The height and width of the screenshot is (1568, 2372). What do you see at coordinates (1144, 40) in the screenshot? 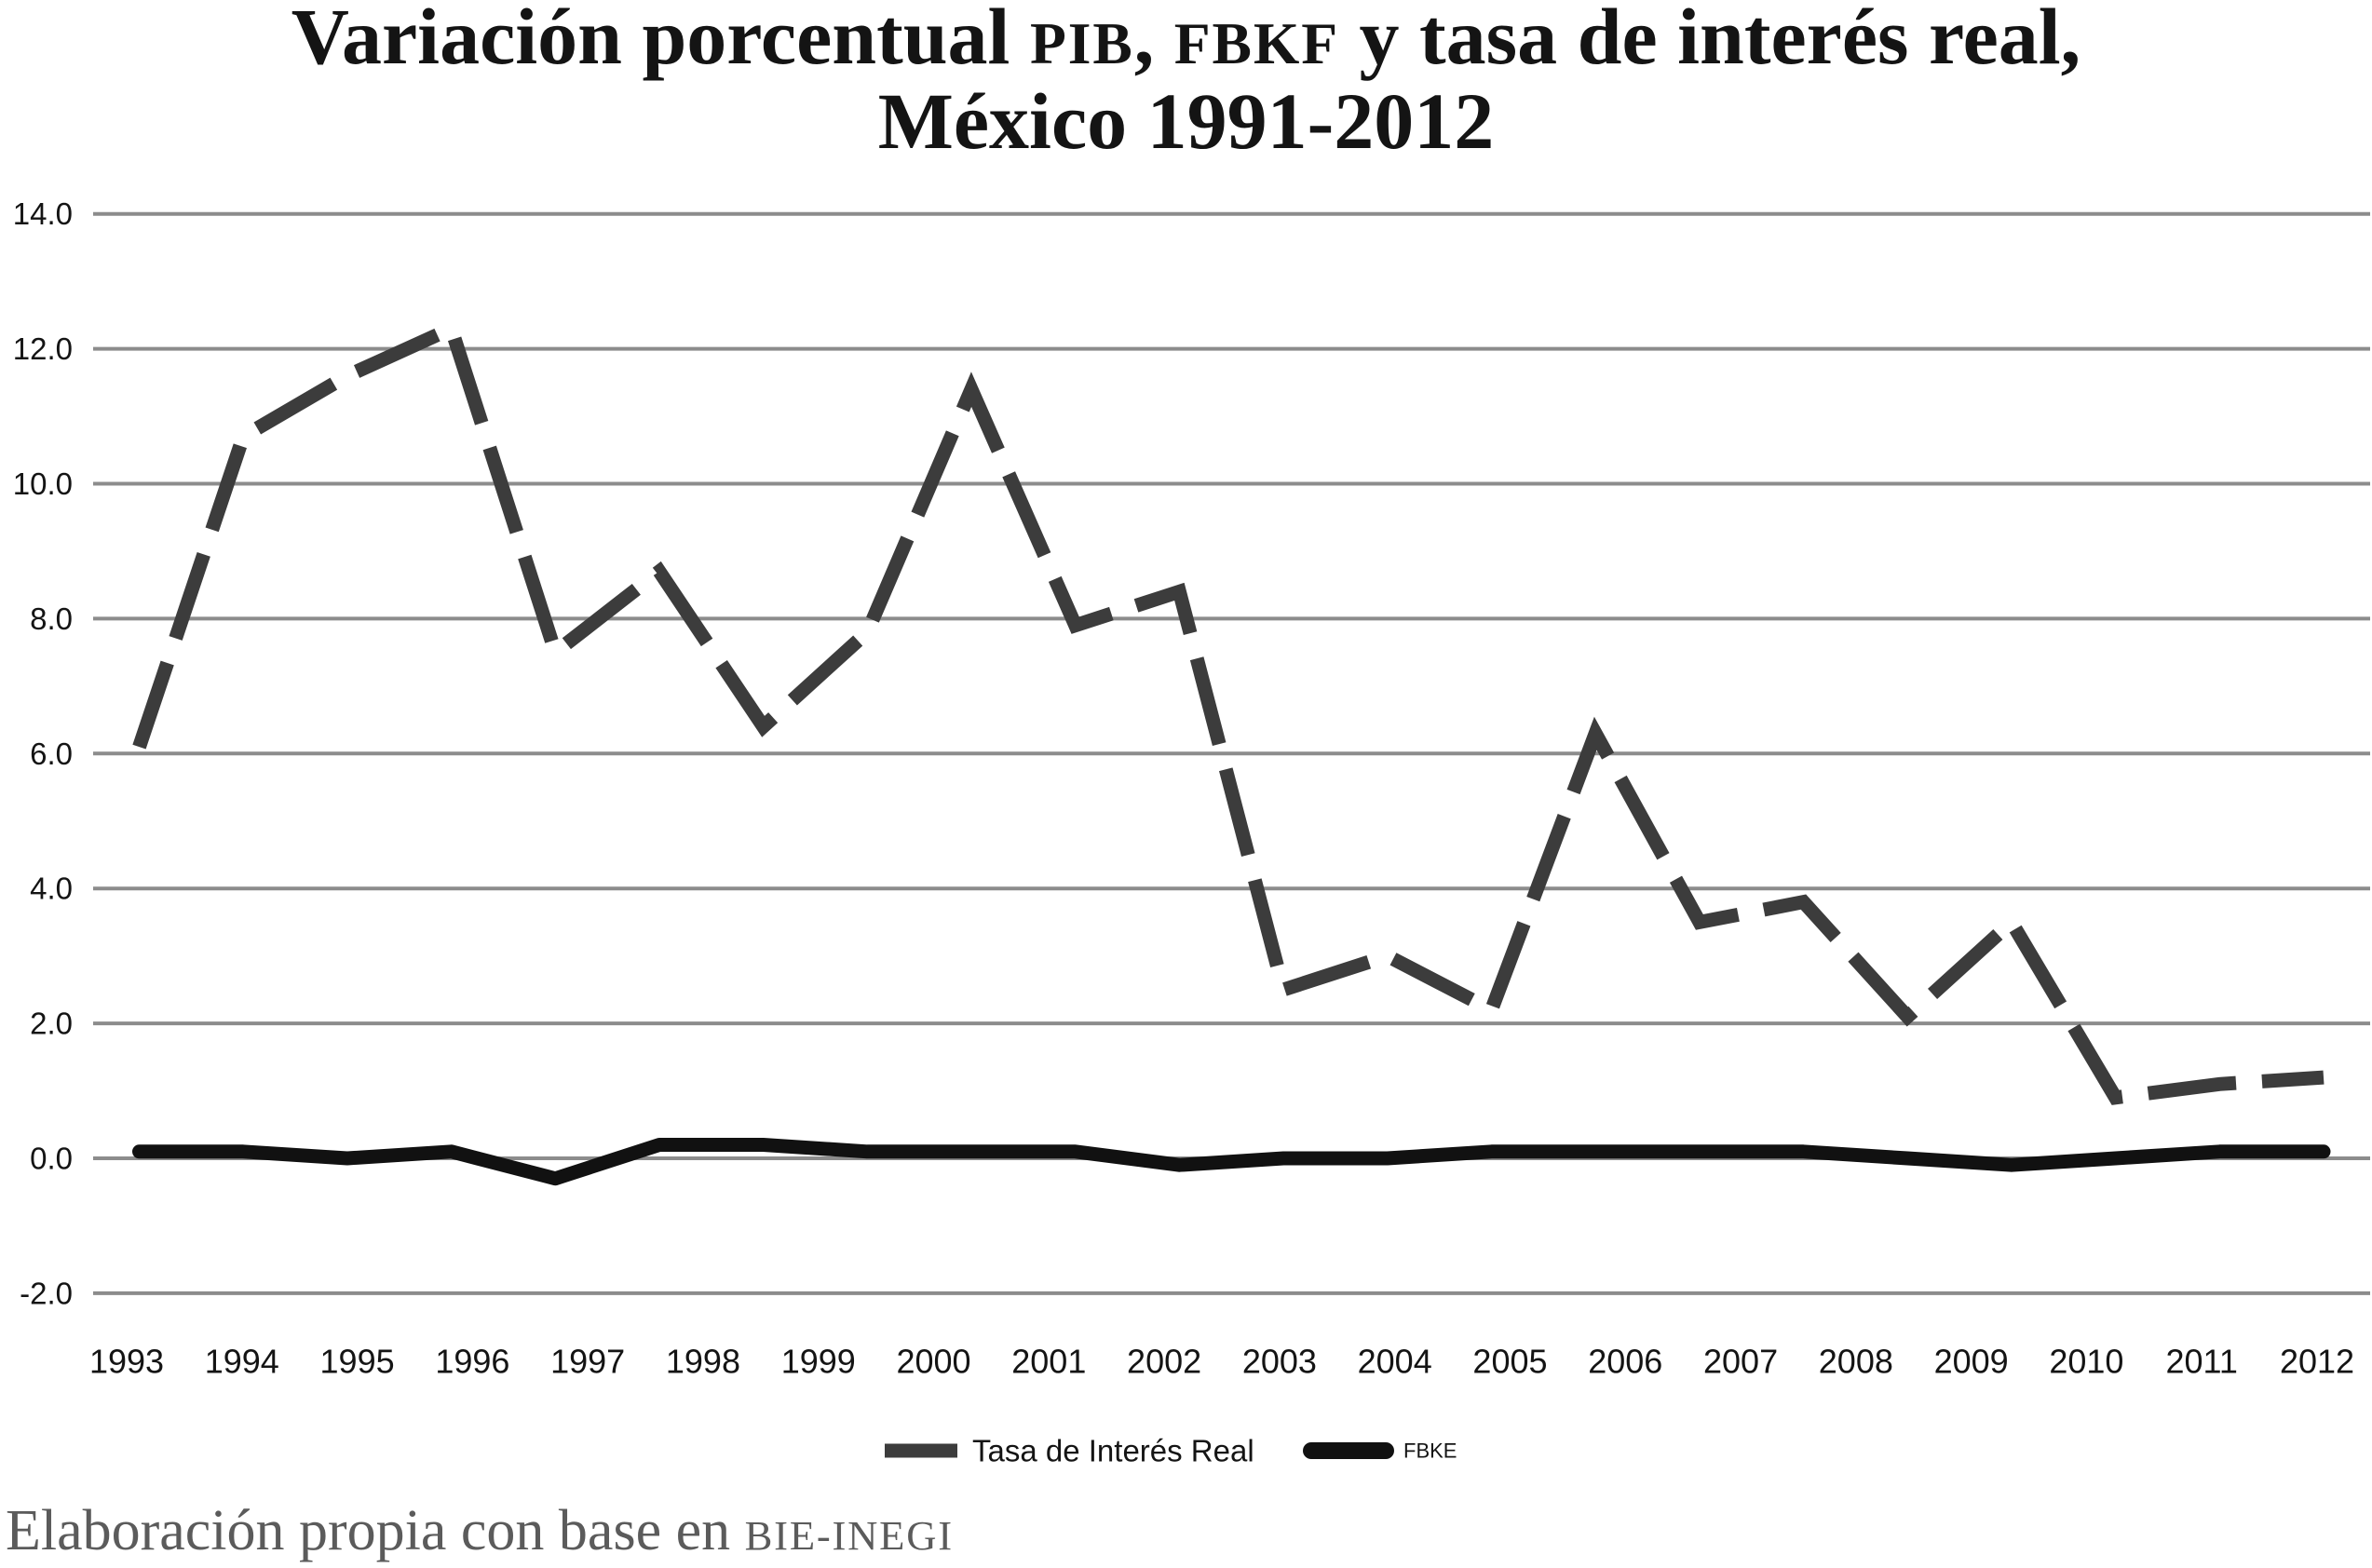
I see `title-comma: ,` at bounding box center [1144, 40].